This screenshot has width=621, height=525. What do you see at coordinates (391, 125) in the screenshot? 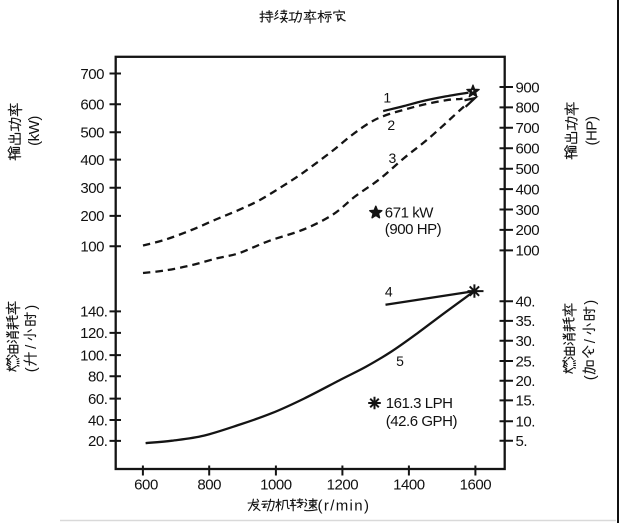
I see `svg-text: 2` at bounding box center [391, 125].